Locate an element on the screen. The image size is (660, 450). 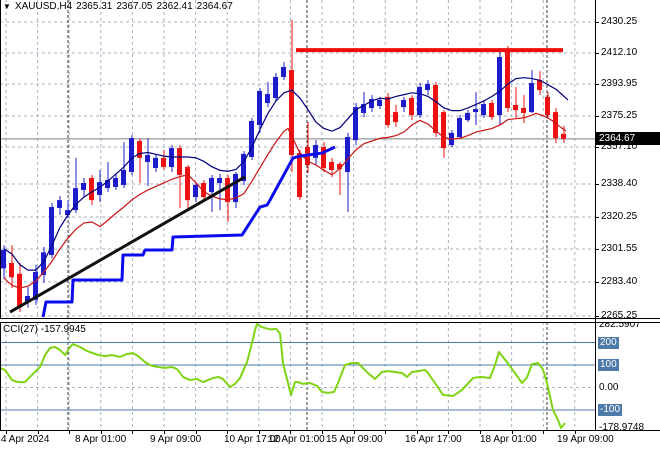
symbol-info-bar: ▼ XAUUSD,H4 2365.31 2367.05 2362.41 2364.67 is located at coordinates (120, 6).